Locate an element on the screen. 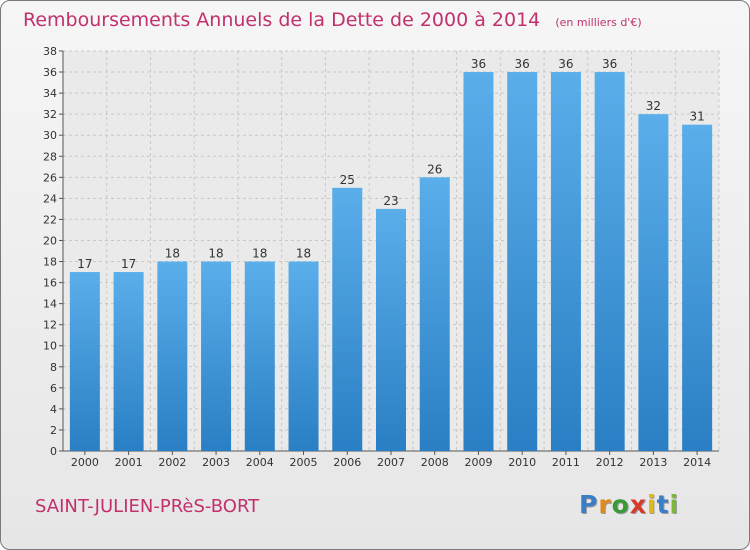 The image size is (750, 550). x-tick-label: 2006 is located at coordinates (347, 462).